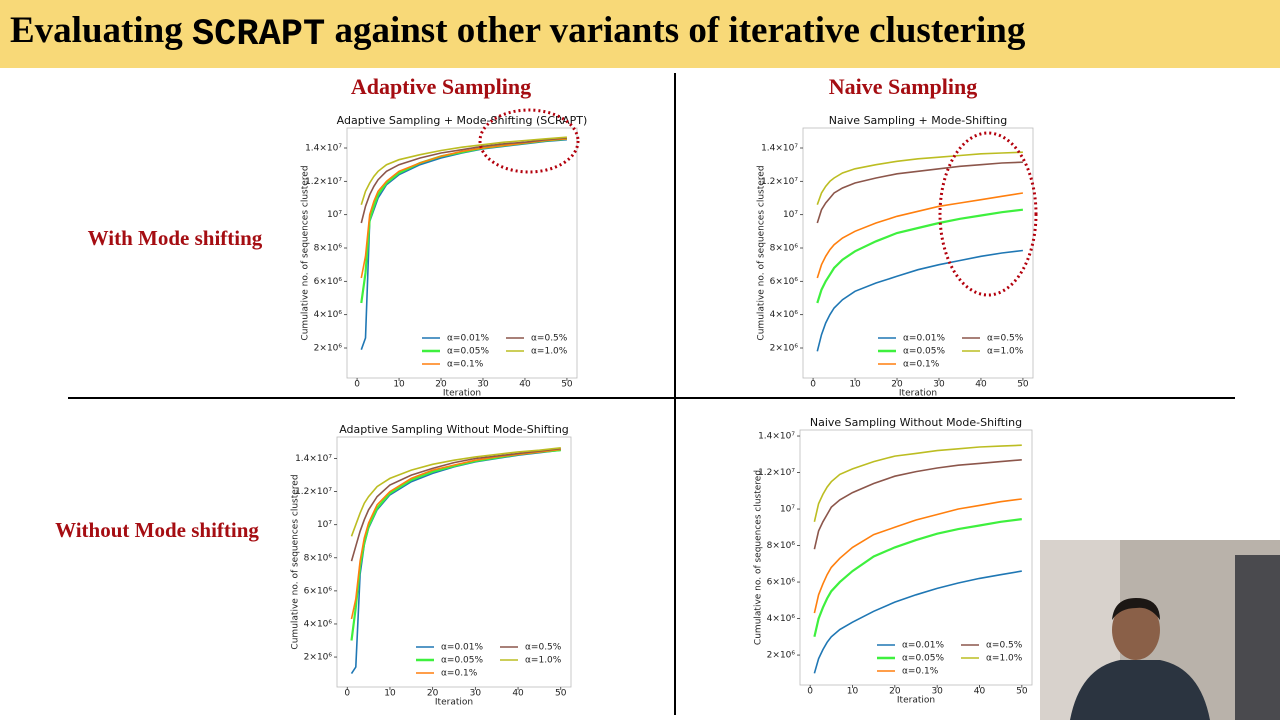  Describe the element at coordinates (1136, 609) in the screenshot. I see `speaker-hair` at that location.